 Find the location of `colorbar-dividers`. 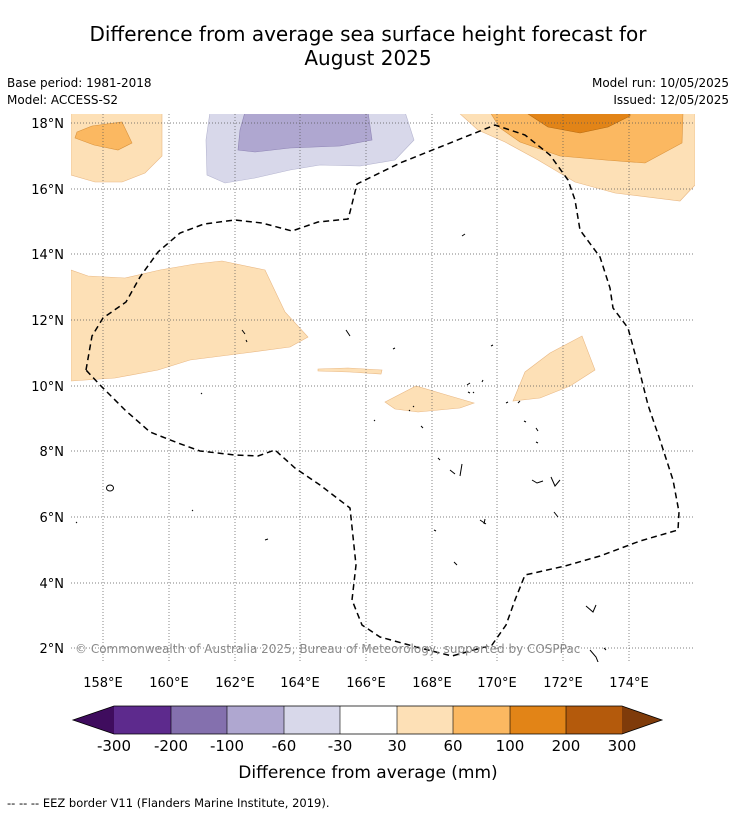

colorbar-dividers is located at coordinates (368, 720).